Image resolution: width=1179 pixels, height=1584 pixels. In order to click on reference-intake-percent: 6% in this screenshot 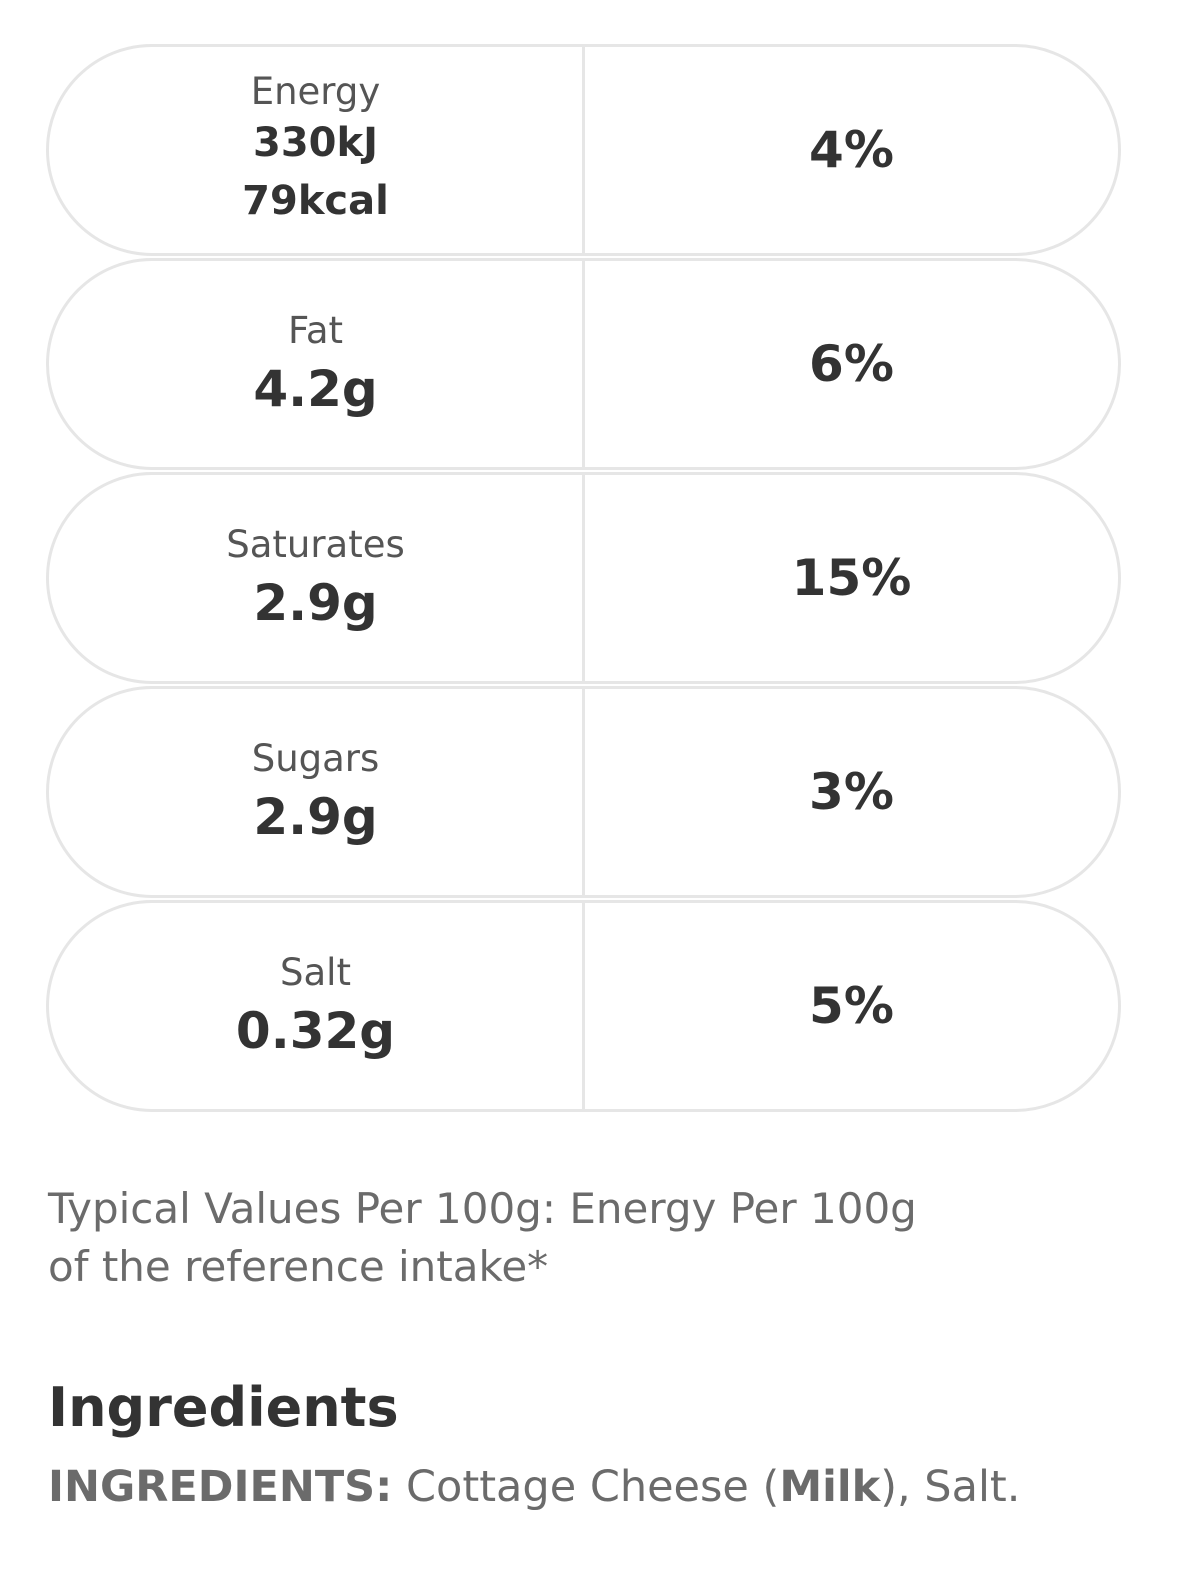, I will do `click(851, 364)`.